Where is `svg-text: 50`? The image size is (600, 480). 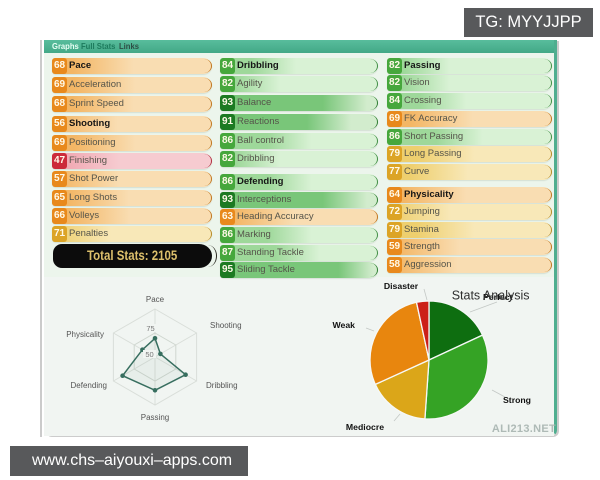
svg-text: 50 is located at coordinates (149, 354).